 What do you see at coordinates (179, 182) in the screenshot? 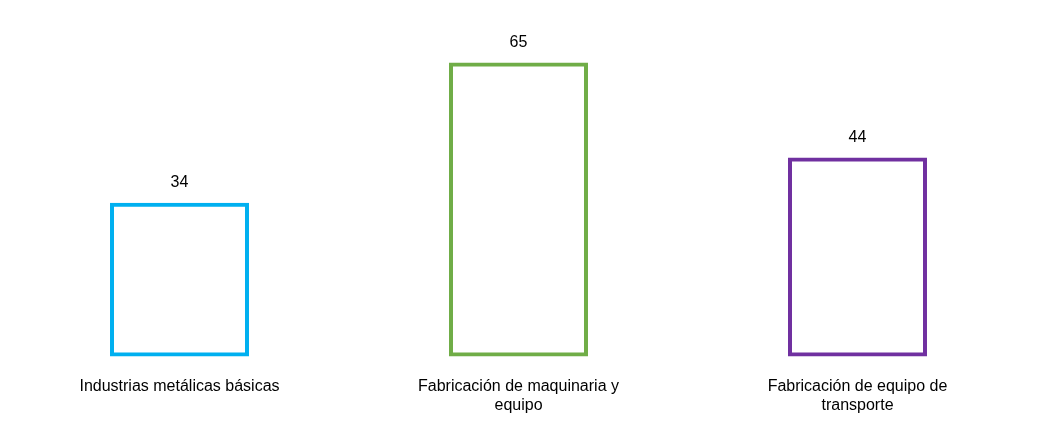
I see `data-label: 34` at bounding box center [179, 182].